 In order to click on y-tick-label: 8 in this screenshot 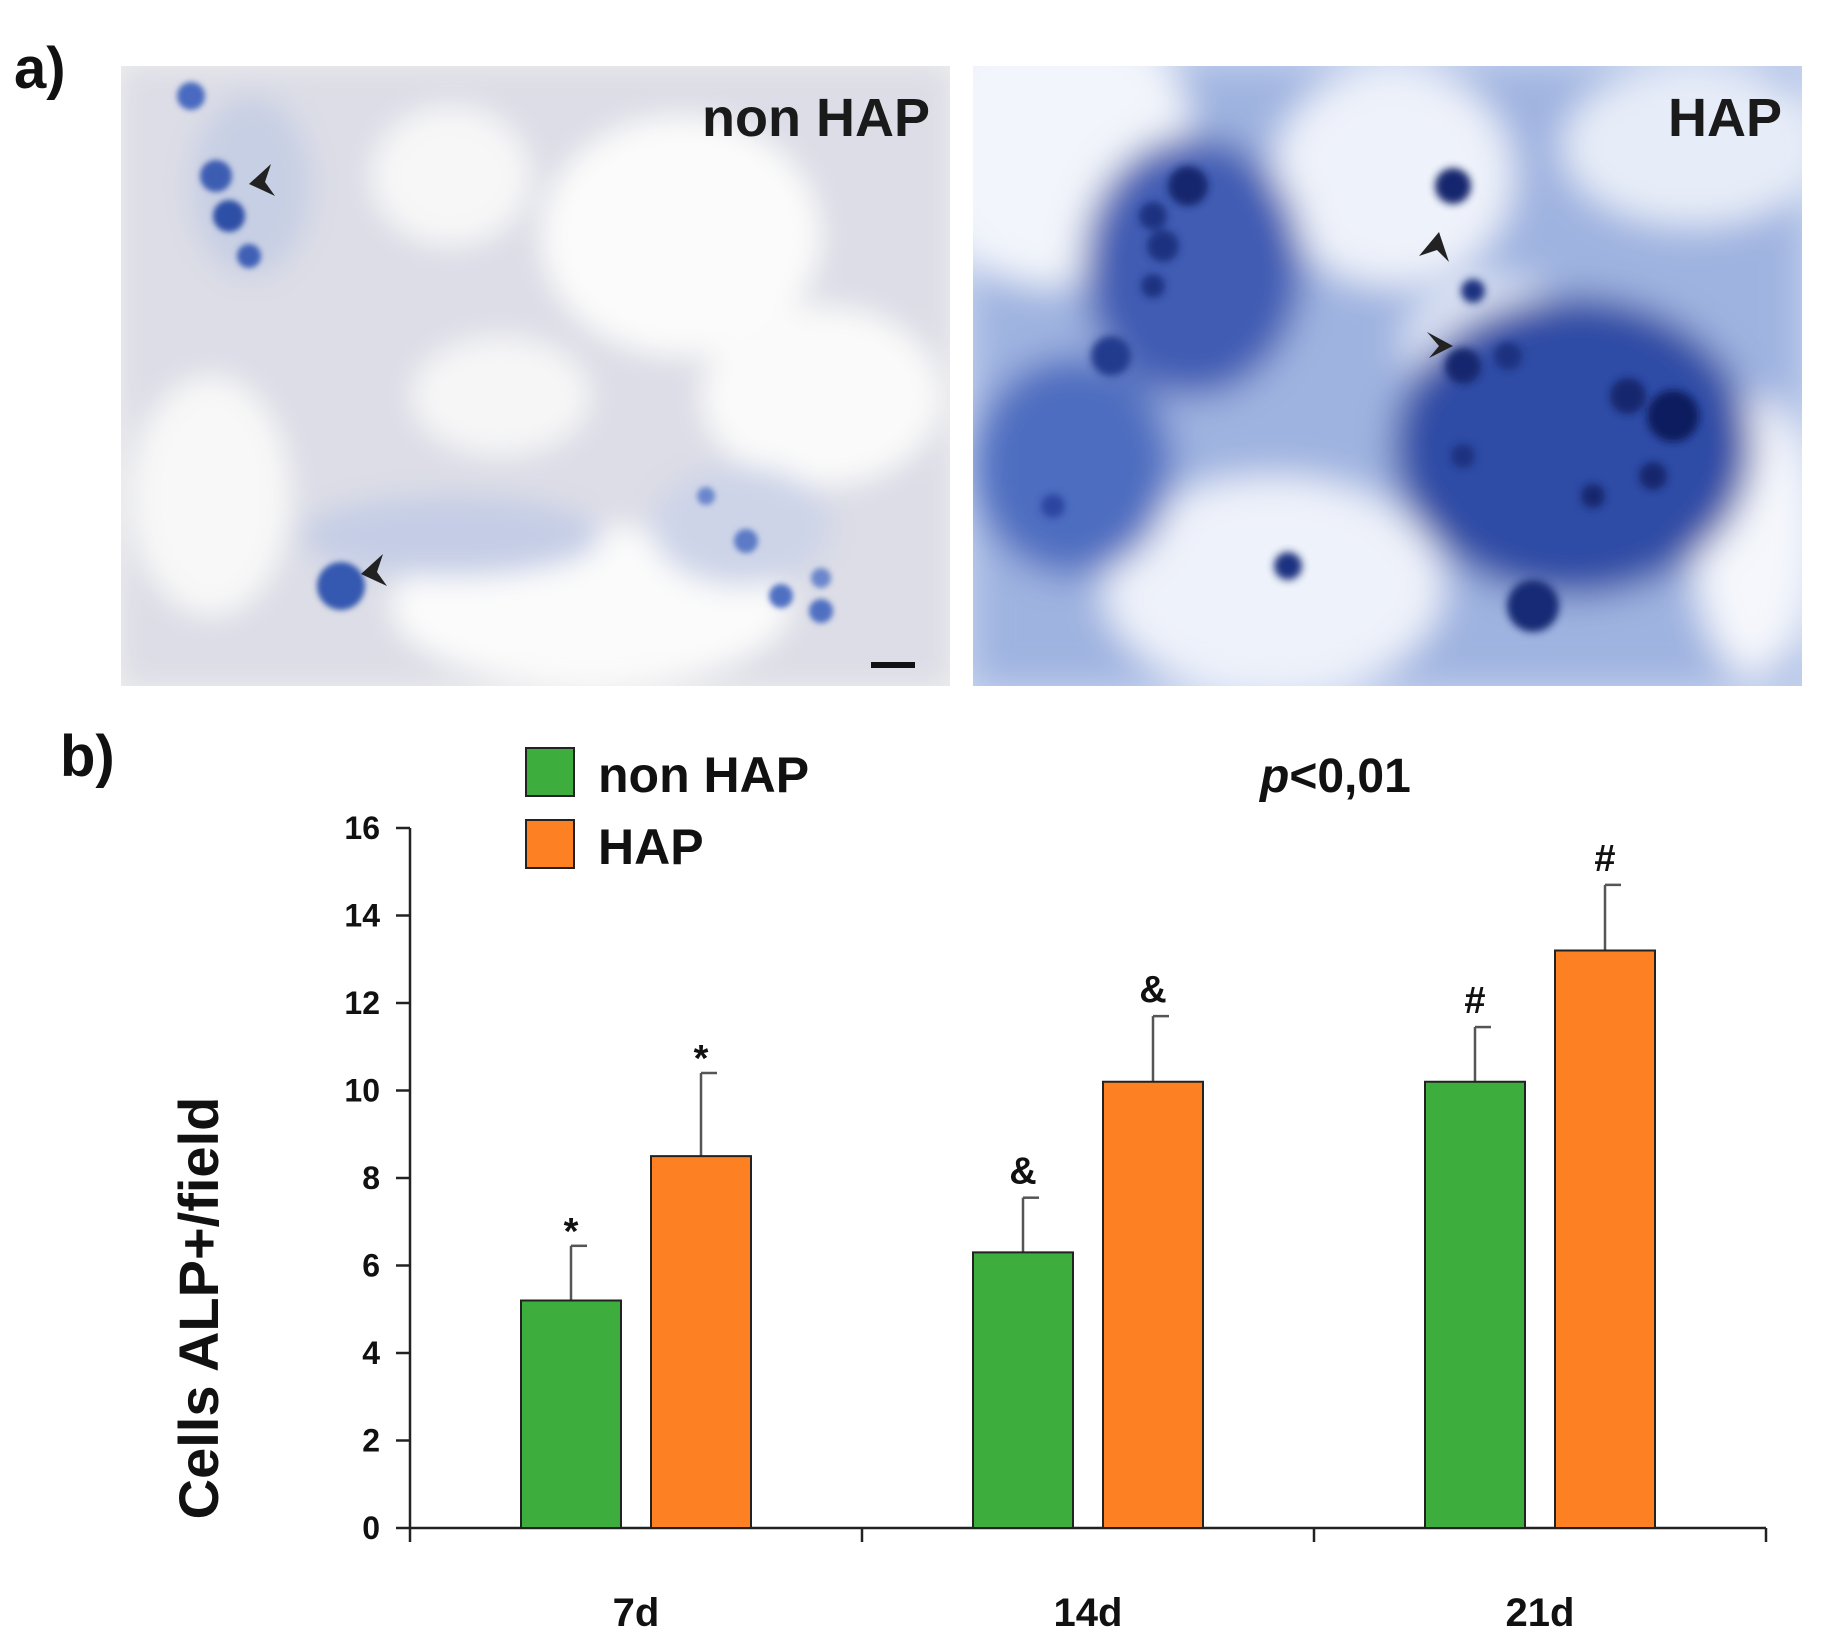, I will do `click(371, 1178)`.